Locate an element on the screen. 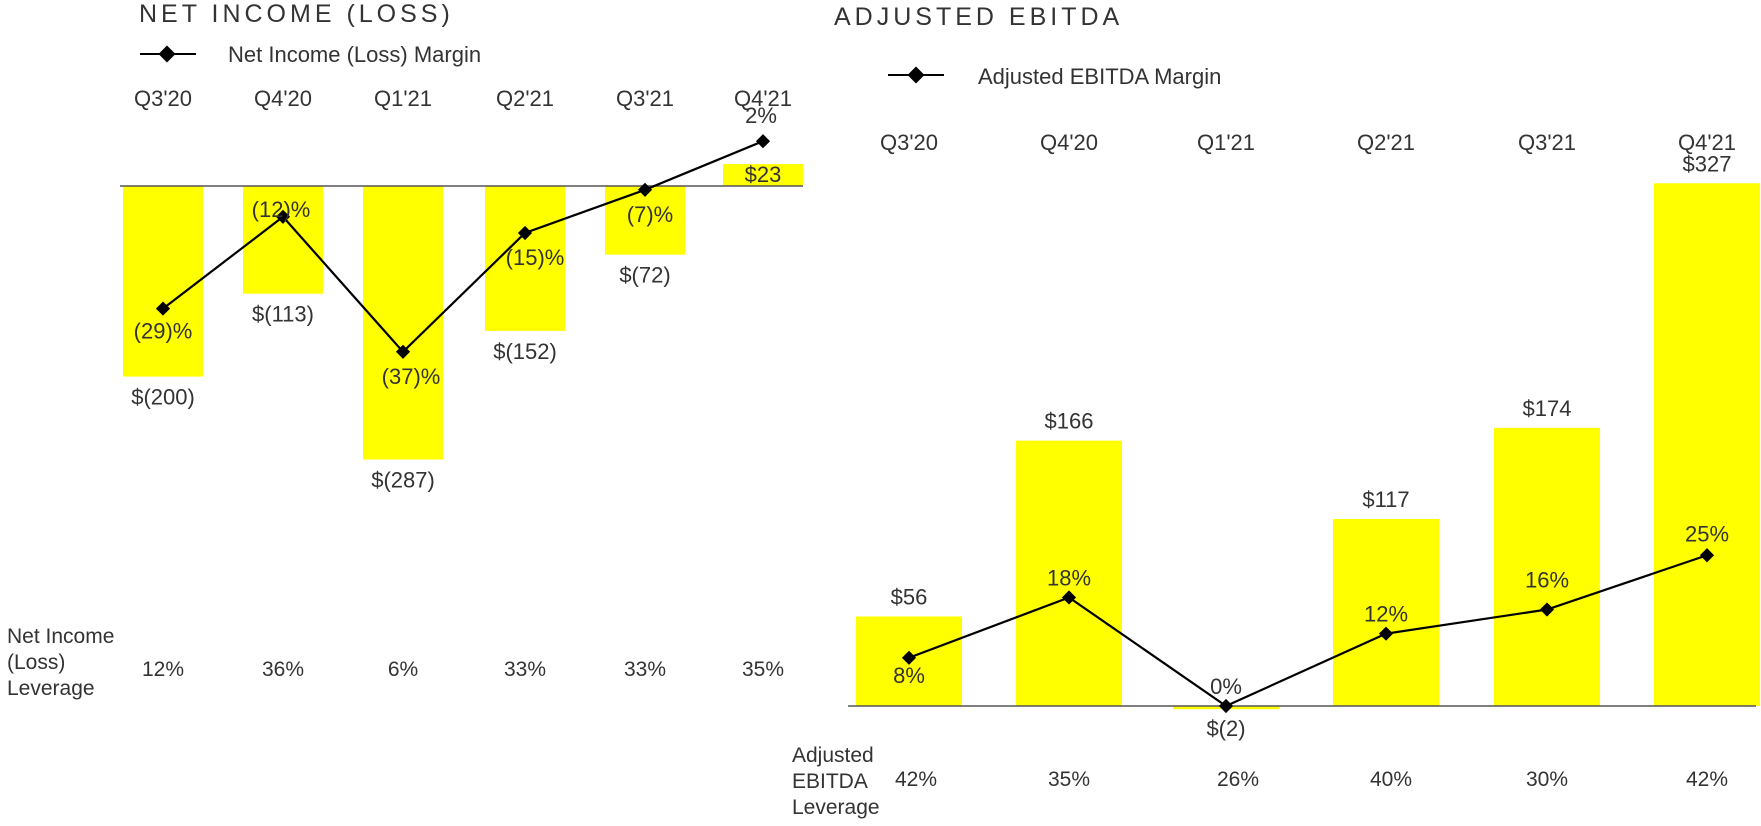 This screenshot has height=826, width=1761. margin-label: (15)% is located at coordinates (535, 257).